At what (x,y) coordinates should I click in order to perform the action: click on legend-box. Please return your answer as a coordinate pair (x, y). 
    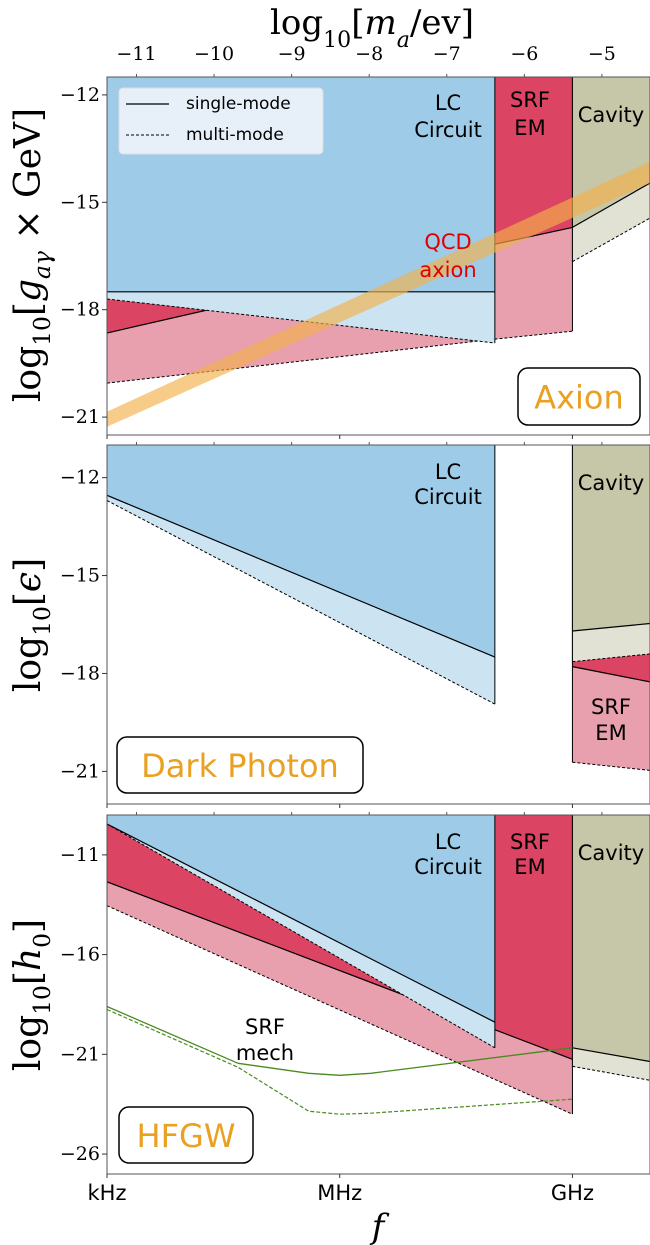
    Looking at the image, I should click on (221, 121).